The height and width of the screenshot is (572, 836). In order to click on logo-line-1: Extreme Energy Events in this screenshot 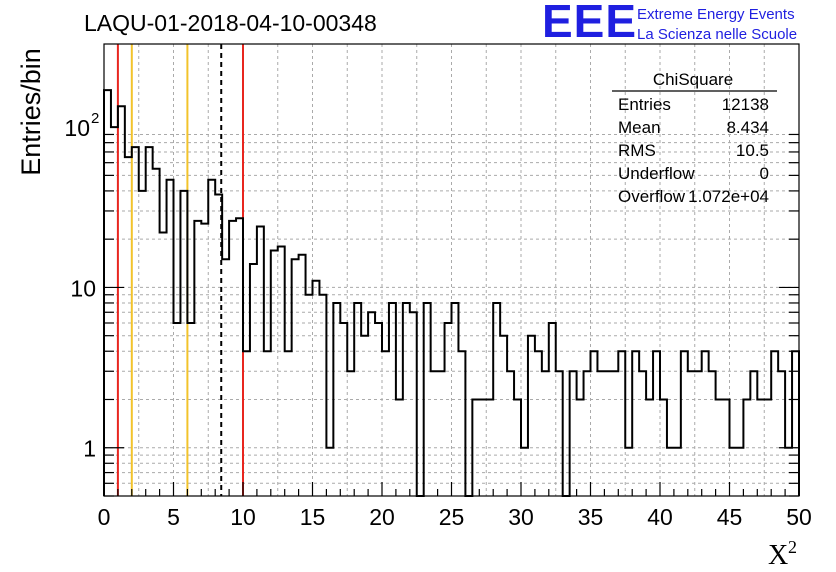, I will do `click(716, 14)`.